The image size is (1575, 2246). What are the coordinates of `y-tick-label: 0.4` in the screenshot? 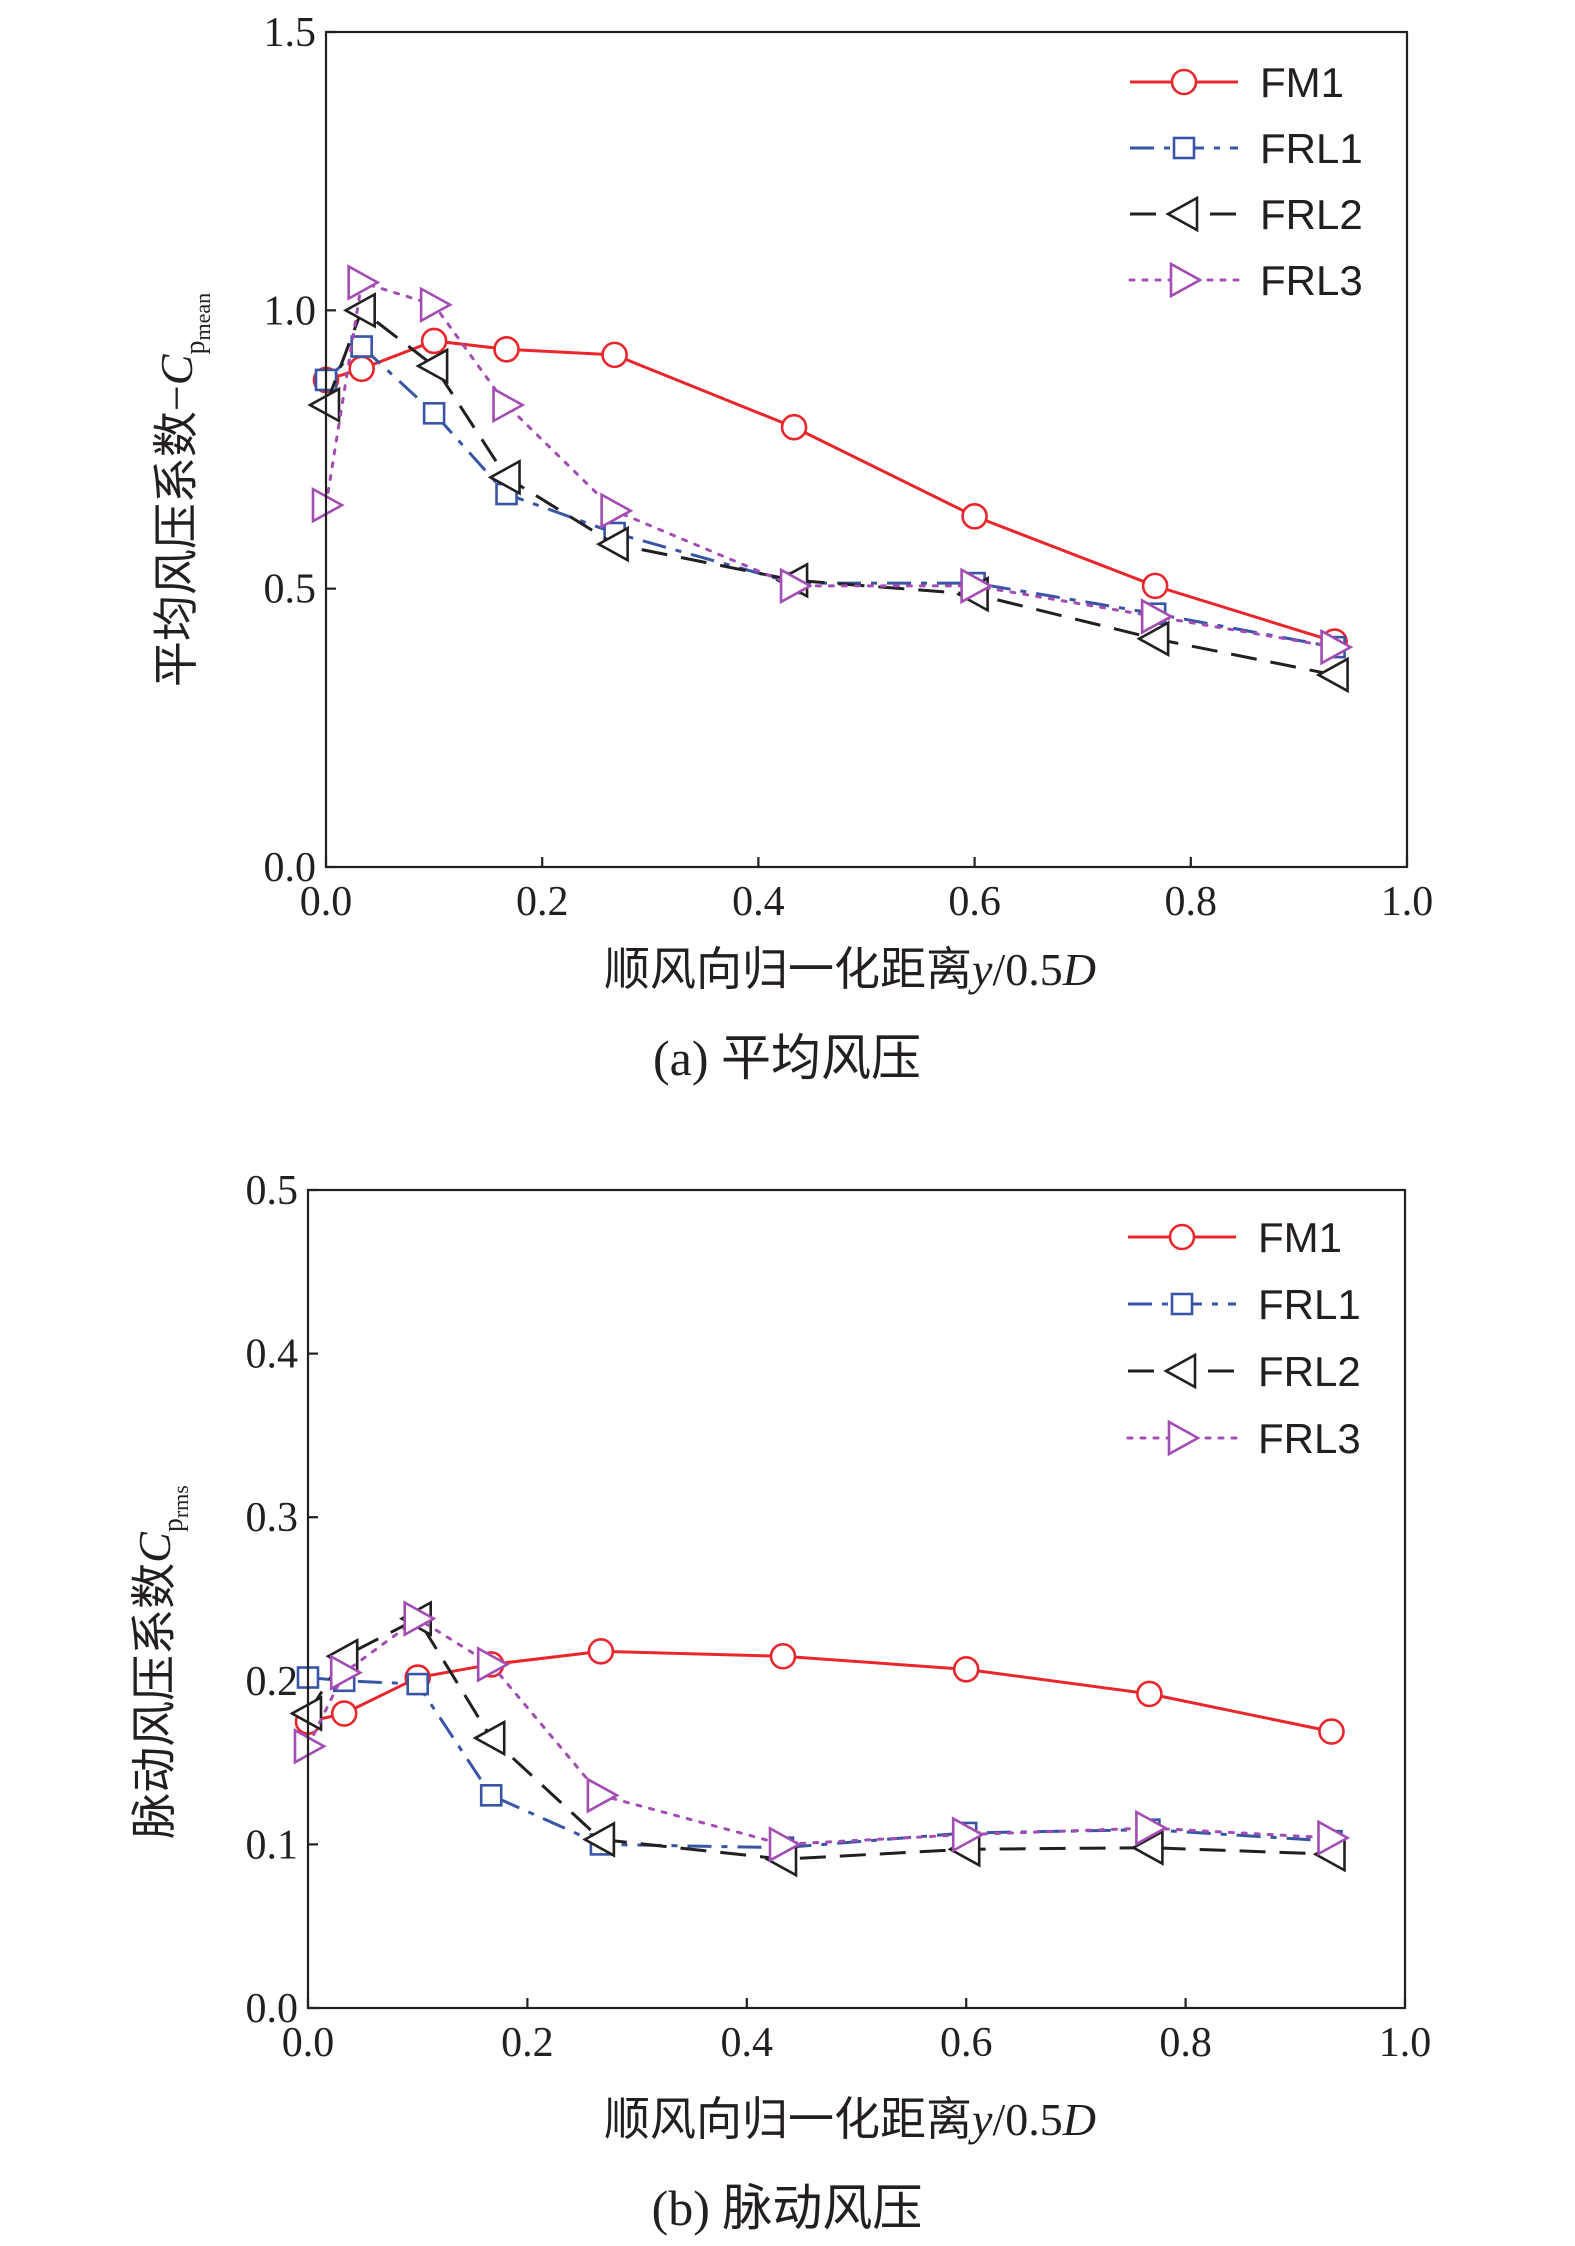 It's located at (272, 1355).